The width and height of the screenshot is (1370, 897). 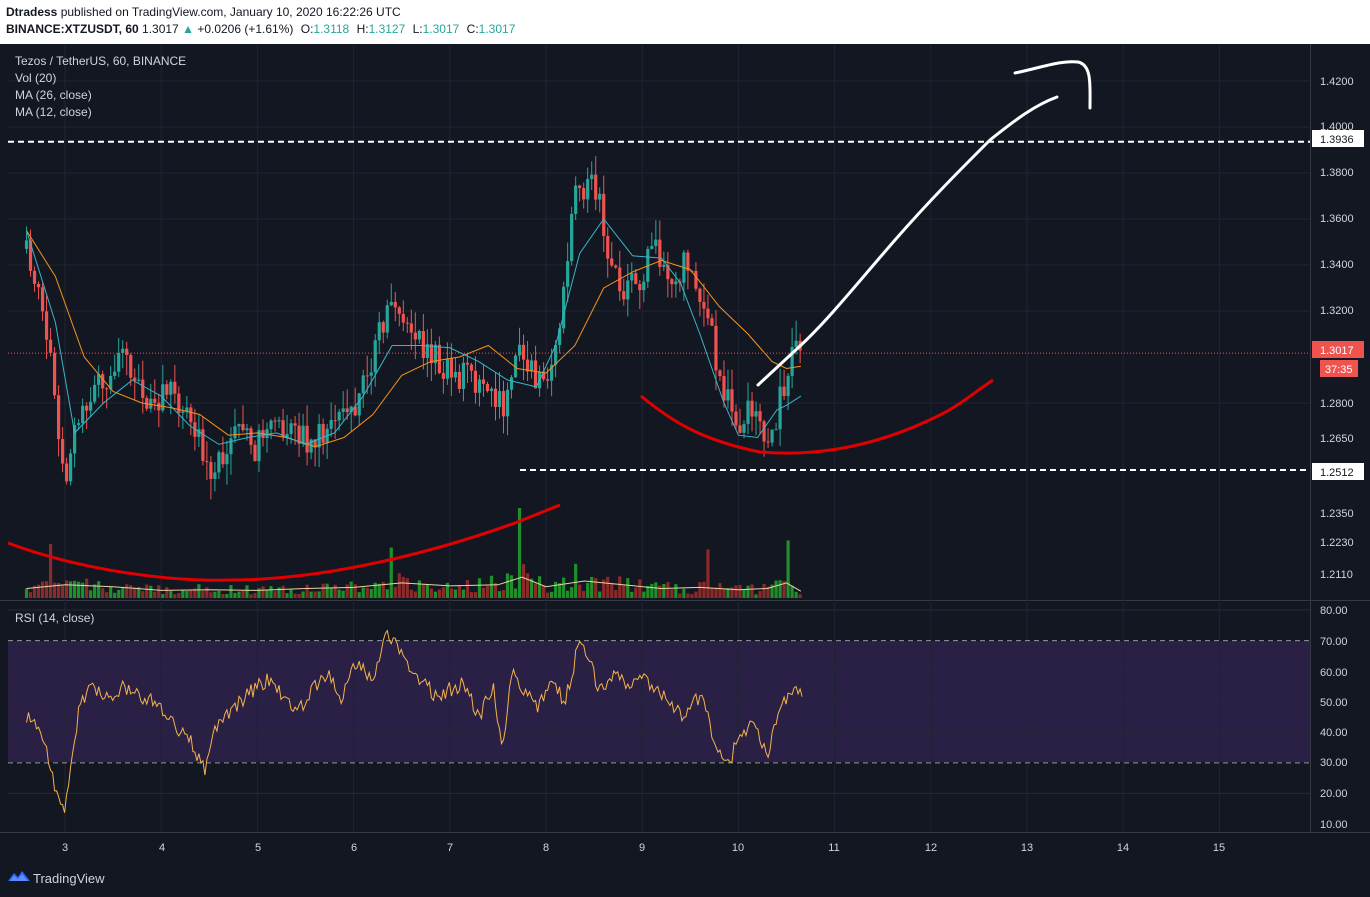 What do you see at coordinates (19, 876) in the screenshot?
I see `tradingview-logo-icon` at bounding box center [19, 876].